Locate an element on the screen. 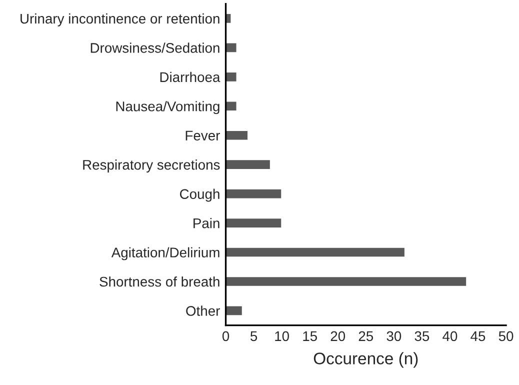 The image size is (519, 385). y-tick-label: Cough is located at coordinates (200, 195).